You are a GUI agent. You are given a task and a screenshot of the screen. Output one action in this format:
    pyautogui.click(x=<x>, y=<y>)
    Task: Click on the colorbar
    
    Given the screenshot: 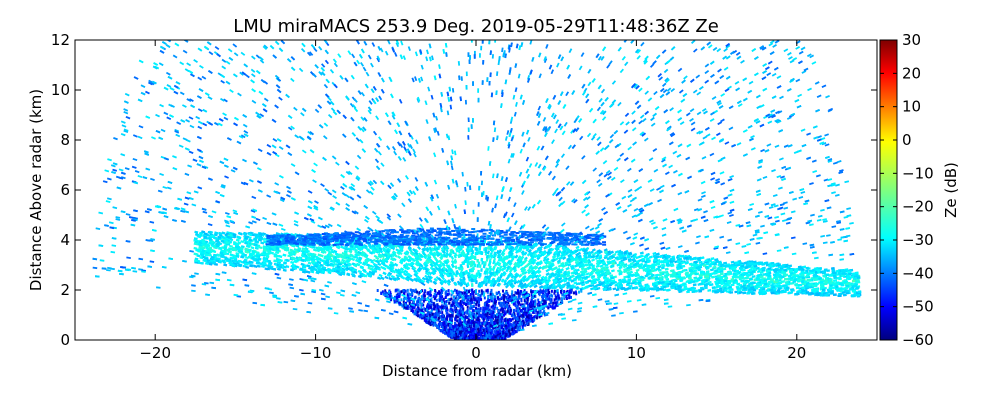 What is the action you would take?
    pyautogui.click(x=888, y=190)
    